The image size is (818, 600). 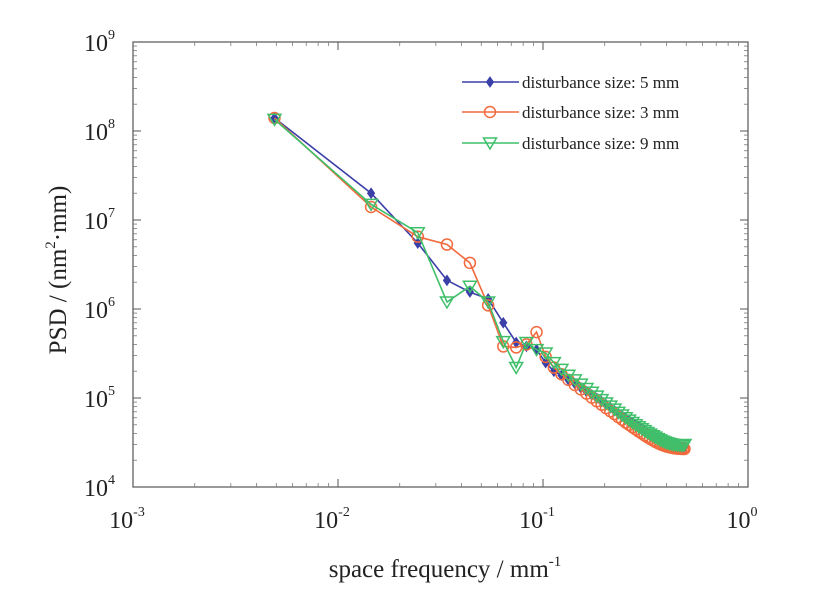 What do you see at coordinates (439, 569) in the screenshot?
I see `x-axis-label-text: space frequency / mm` at bounding box center [439, 569].